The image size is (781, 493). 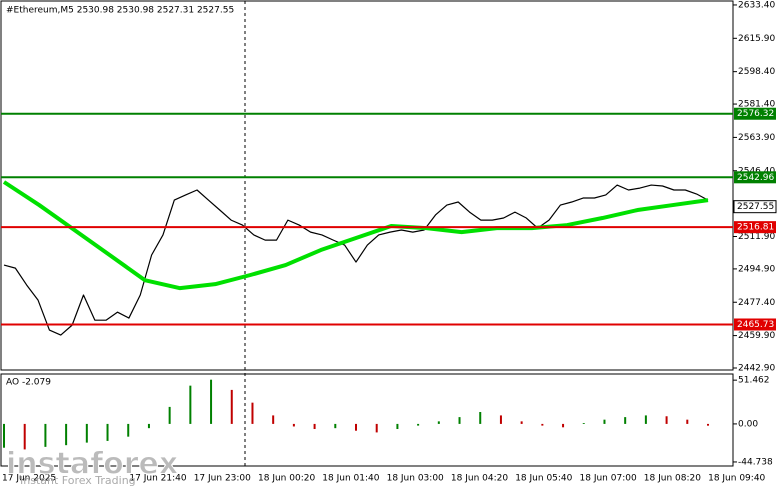 What do you see at coordinates (222, 479) in the screenshot?
I see `x-tick-label: 17 Jun 23:00` at bounding box center [222, 479].